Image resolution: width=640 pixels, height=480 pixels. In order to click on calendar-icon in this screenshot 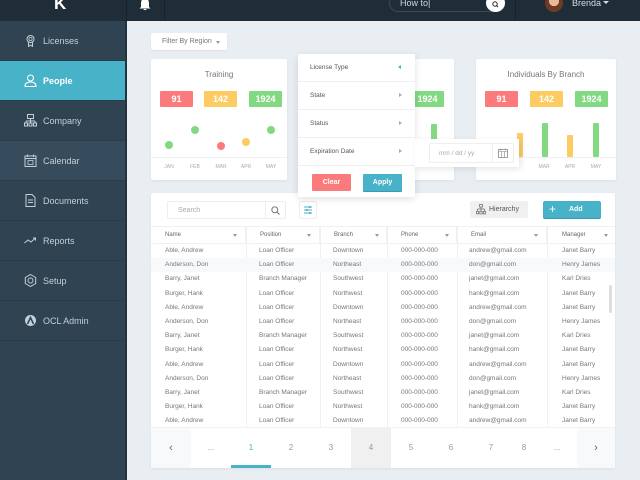, I will do `click(503, 153)`.